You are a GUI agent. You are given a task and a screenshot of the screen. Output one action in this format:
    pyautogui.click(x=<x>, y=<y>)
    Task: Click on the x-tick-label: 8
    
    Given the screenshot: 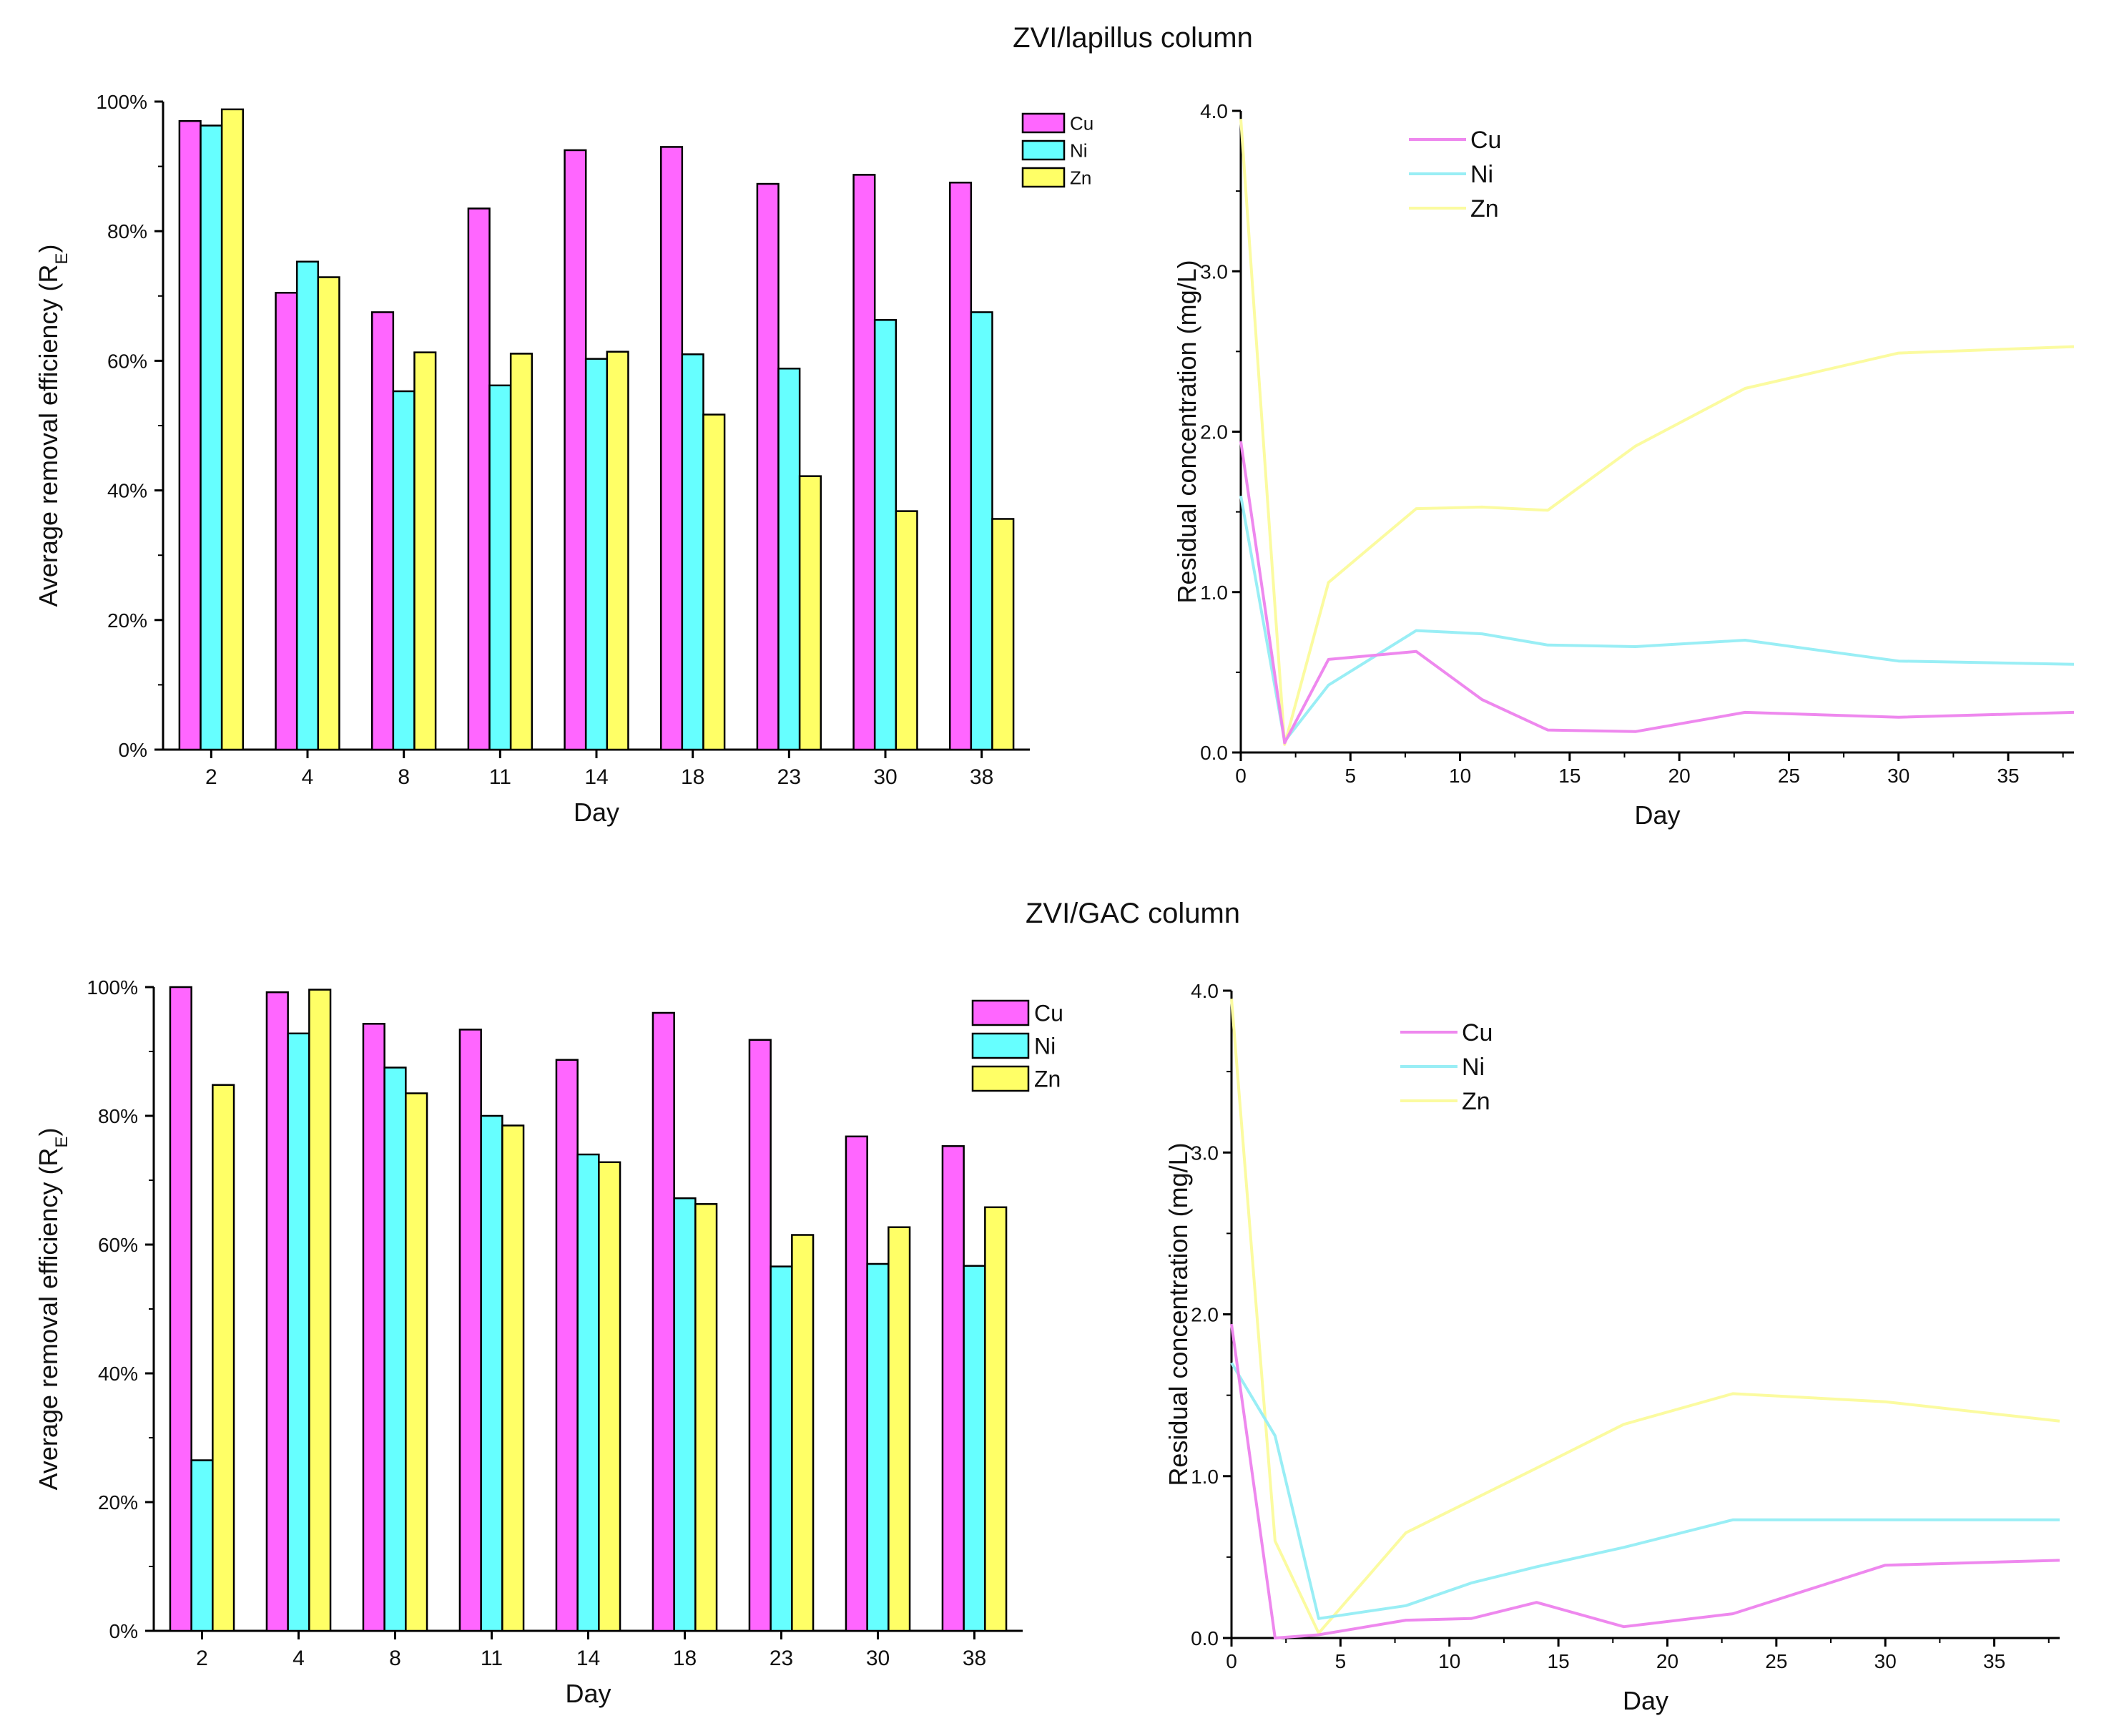 What is the action you would take?
    pyautogui.click(x=404, y=777)
    